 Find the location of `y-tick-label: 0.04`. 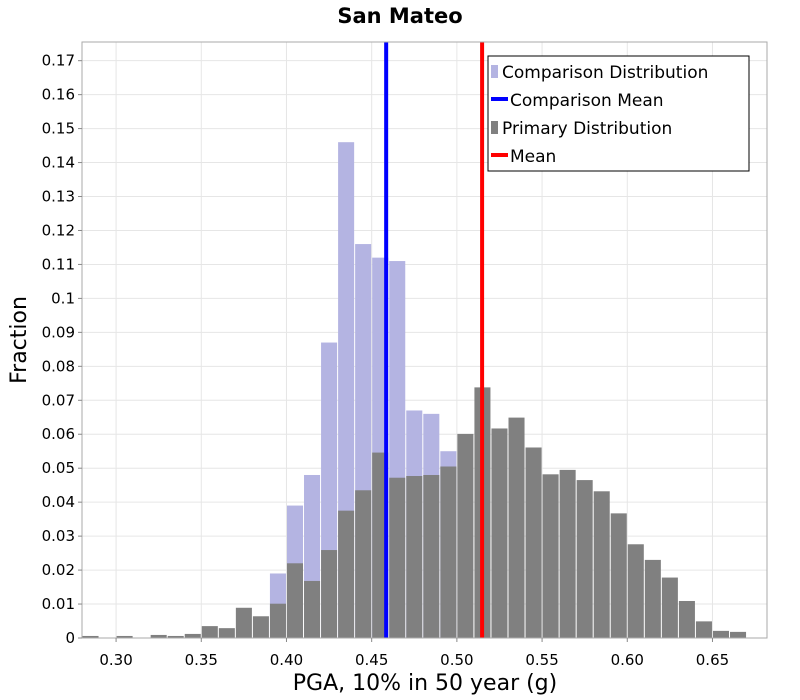

y-tick-label: 0.04 is located at coordinates (58, 502).